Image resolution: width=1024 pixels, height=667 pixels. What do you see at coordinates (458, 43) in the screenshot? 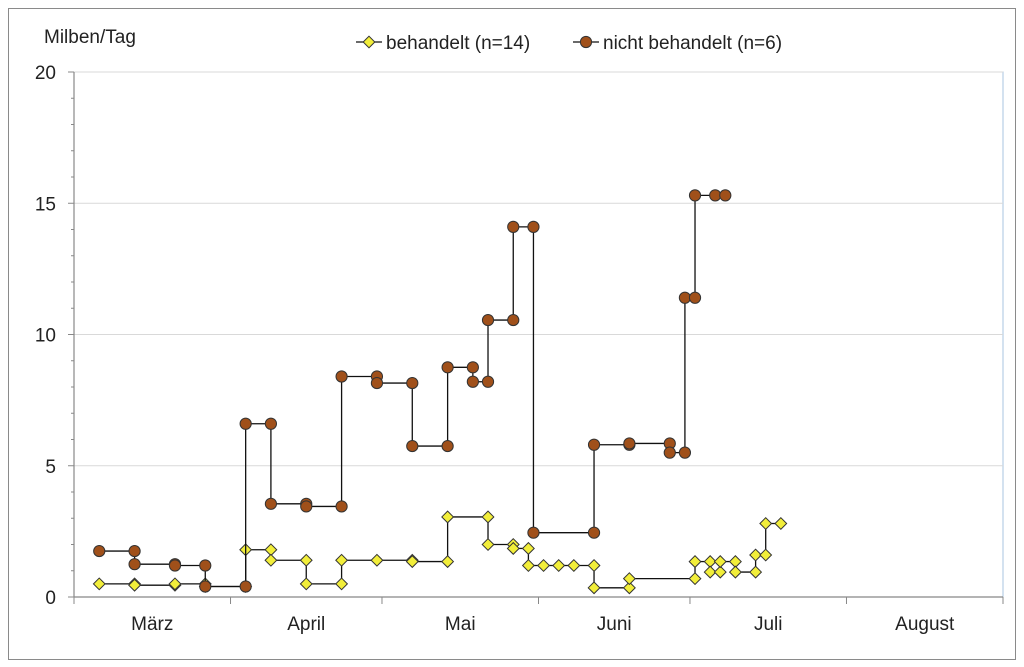
I see `legend-label: behandelt (n=14)` at bounding box center [458, 43].